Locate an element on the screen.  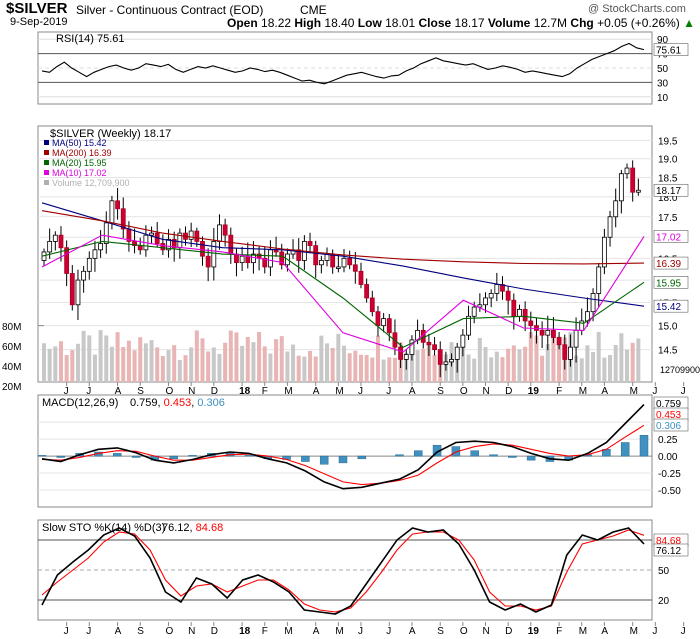
x-tick-label: 19 is located at coordinates (534, 631).